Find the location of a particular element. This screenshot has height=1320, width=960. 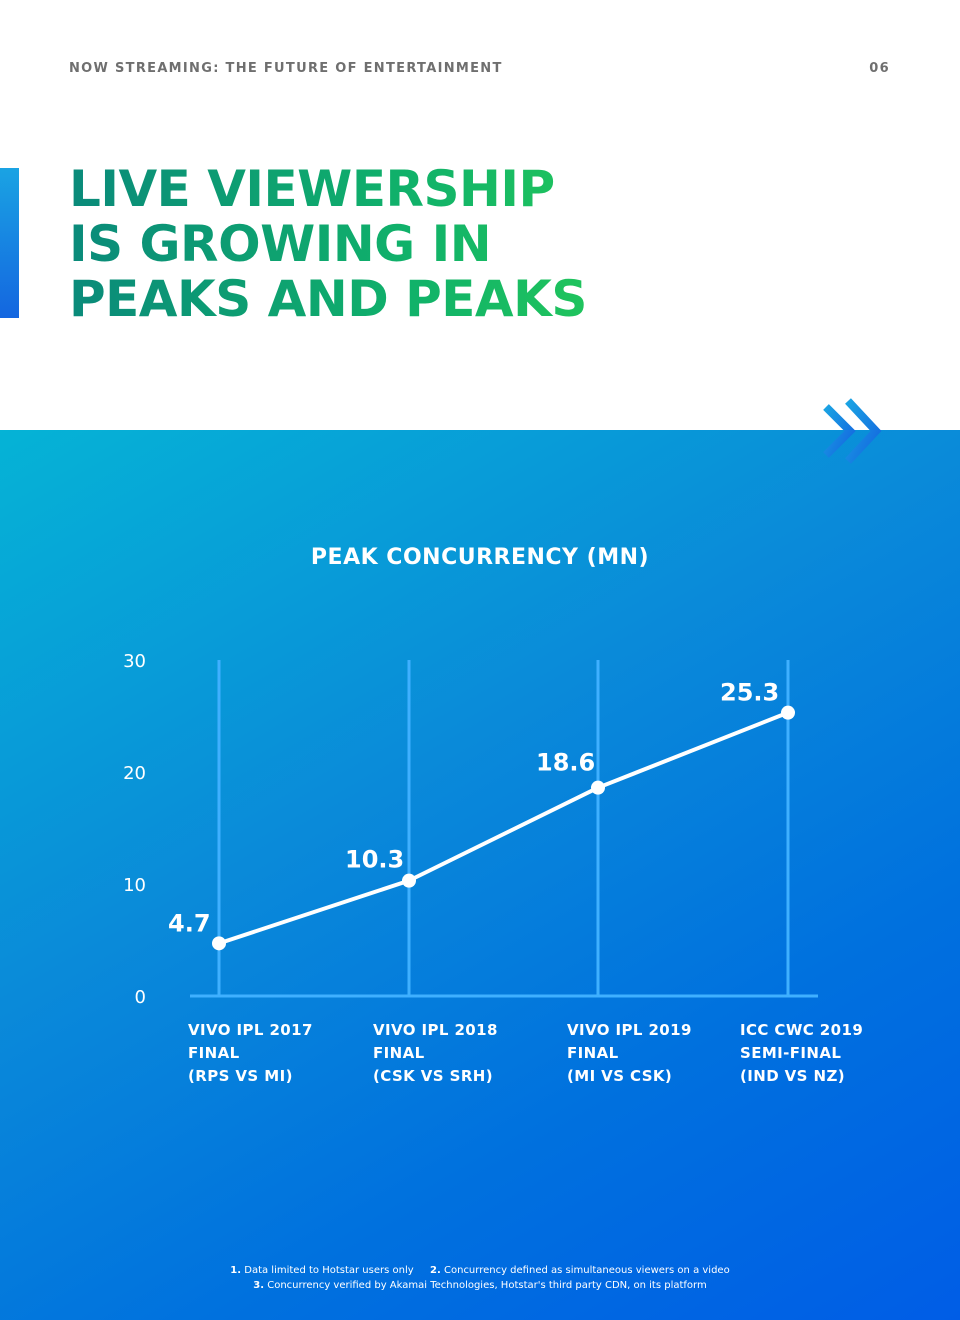

x-category-label-4-line-3: (IND VS NZ) is located at coordinates (792, 1076).